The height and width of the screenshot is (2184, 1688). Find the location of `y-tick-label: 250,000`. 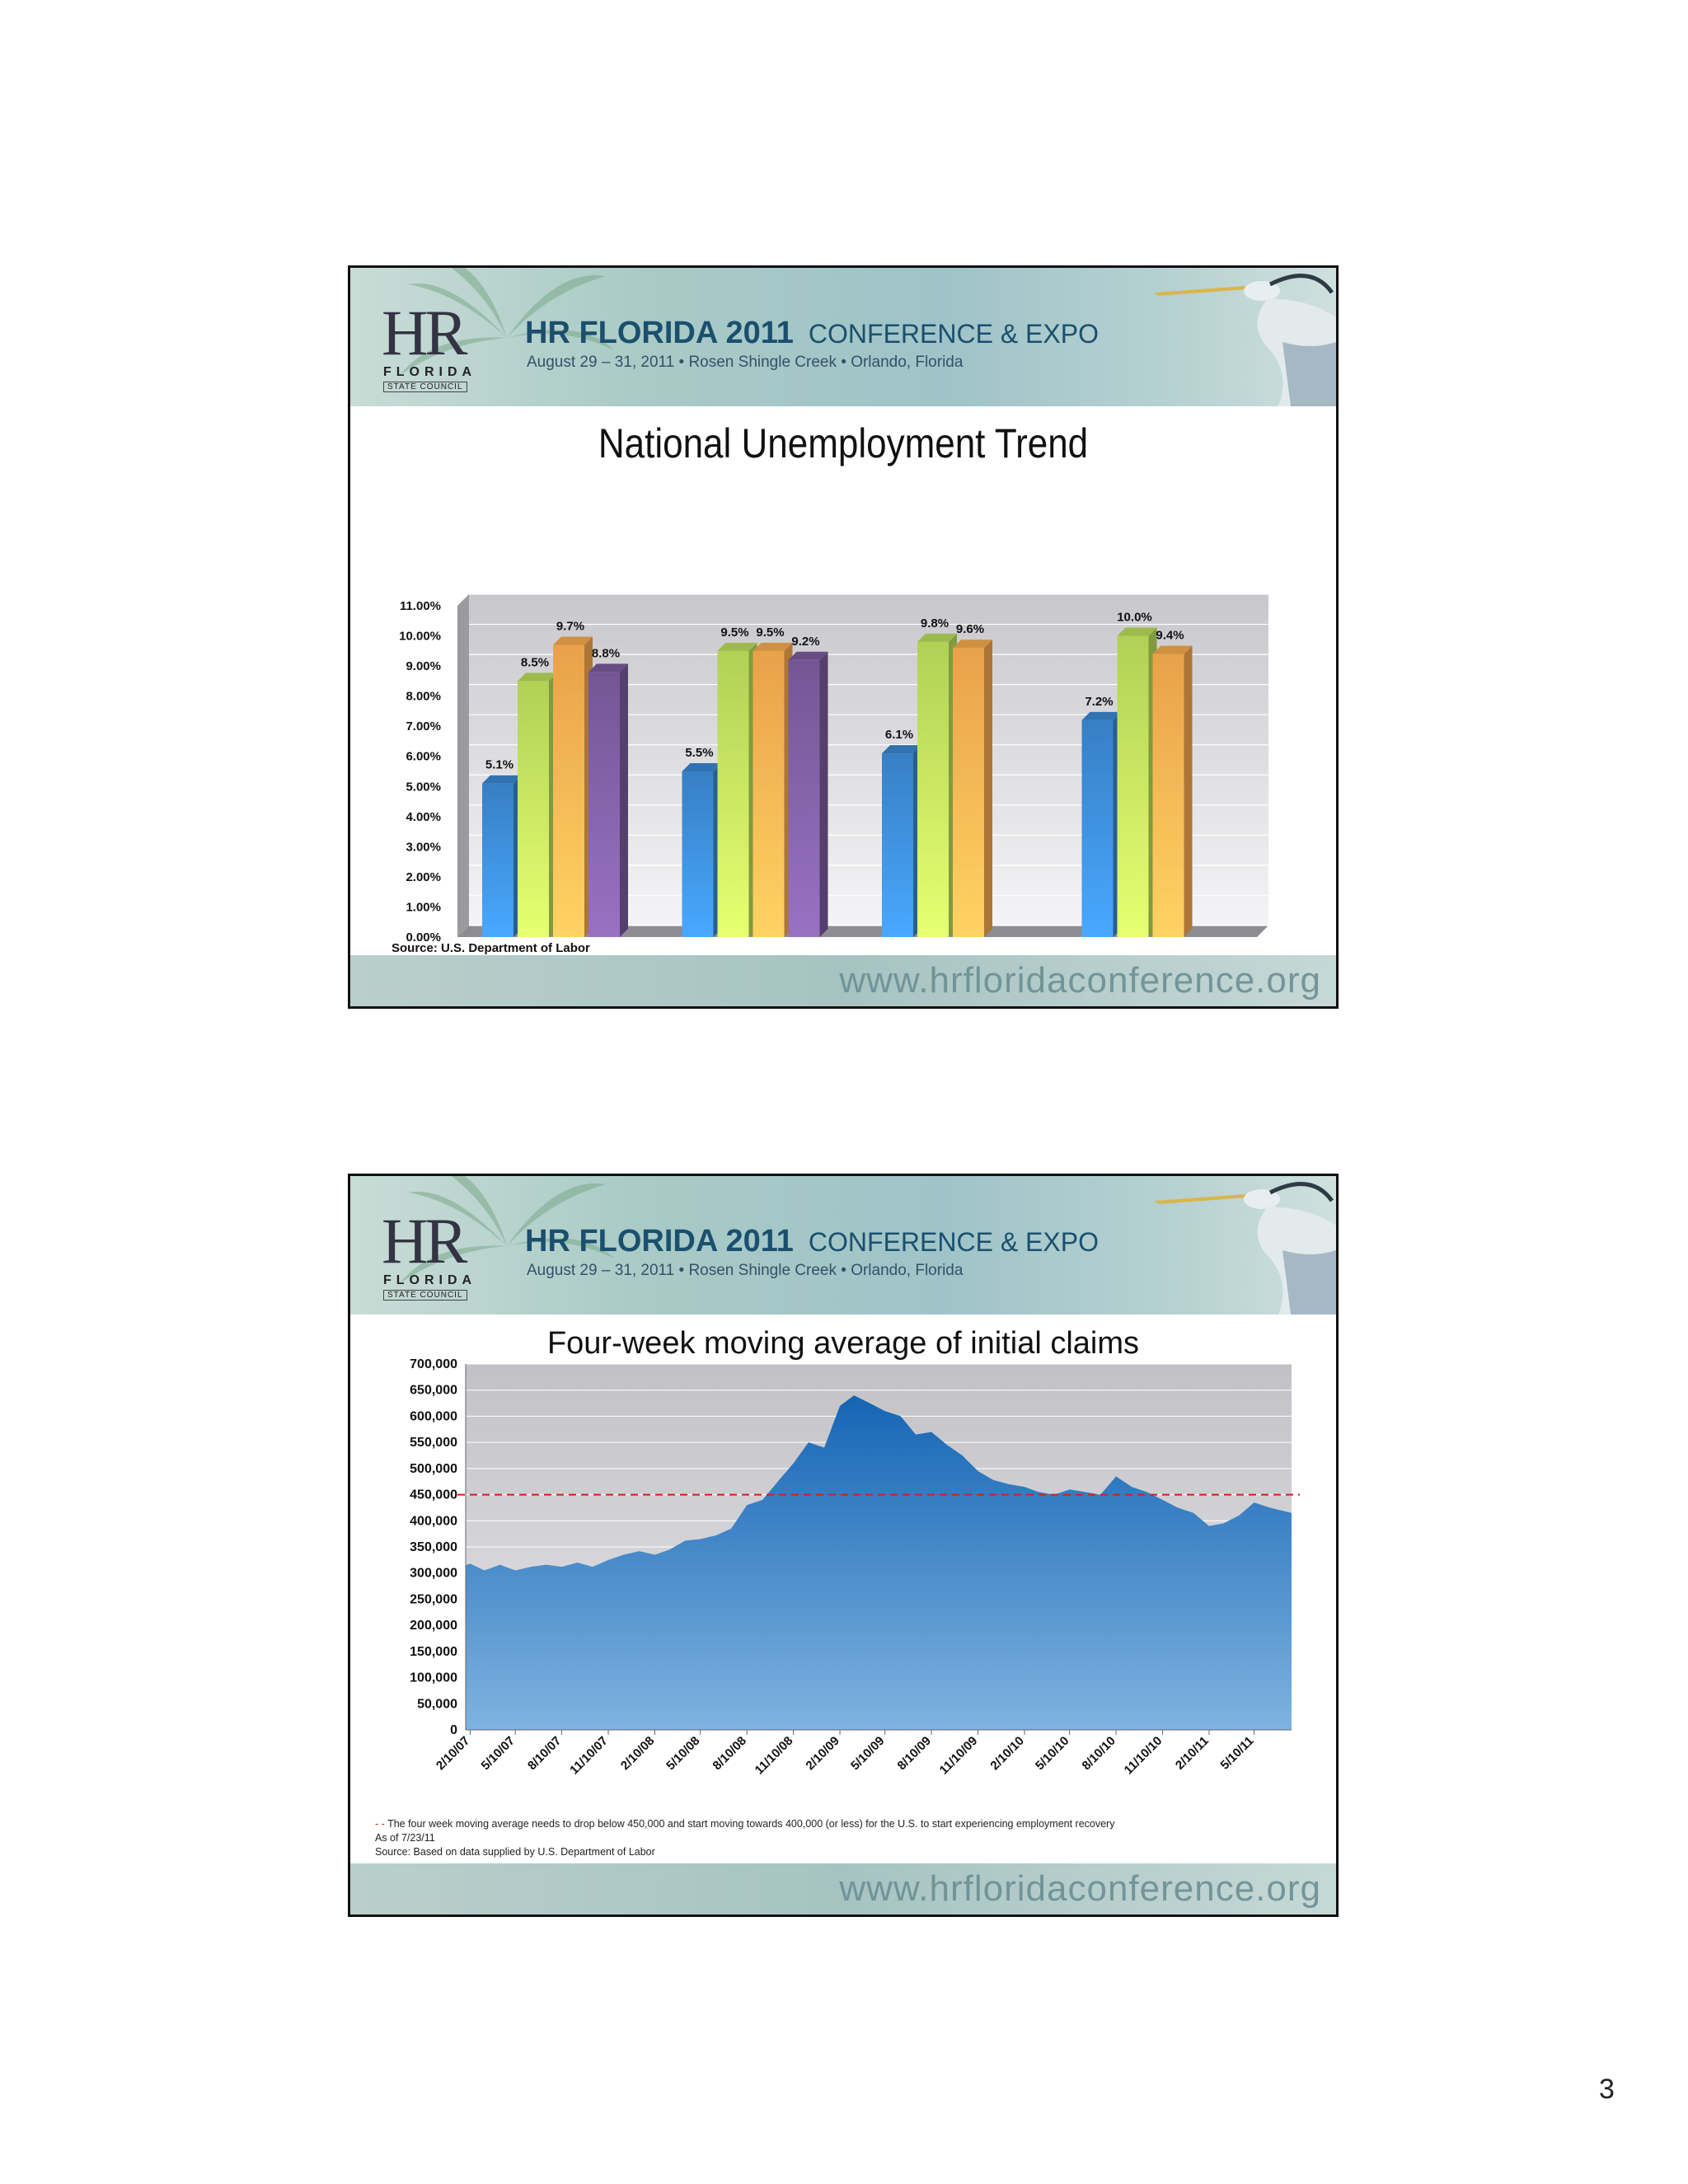

y-tick-label: 250,000 is located at coordinates (433, 1599).